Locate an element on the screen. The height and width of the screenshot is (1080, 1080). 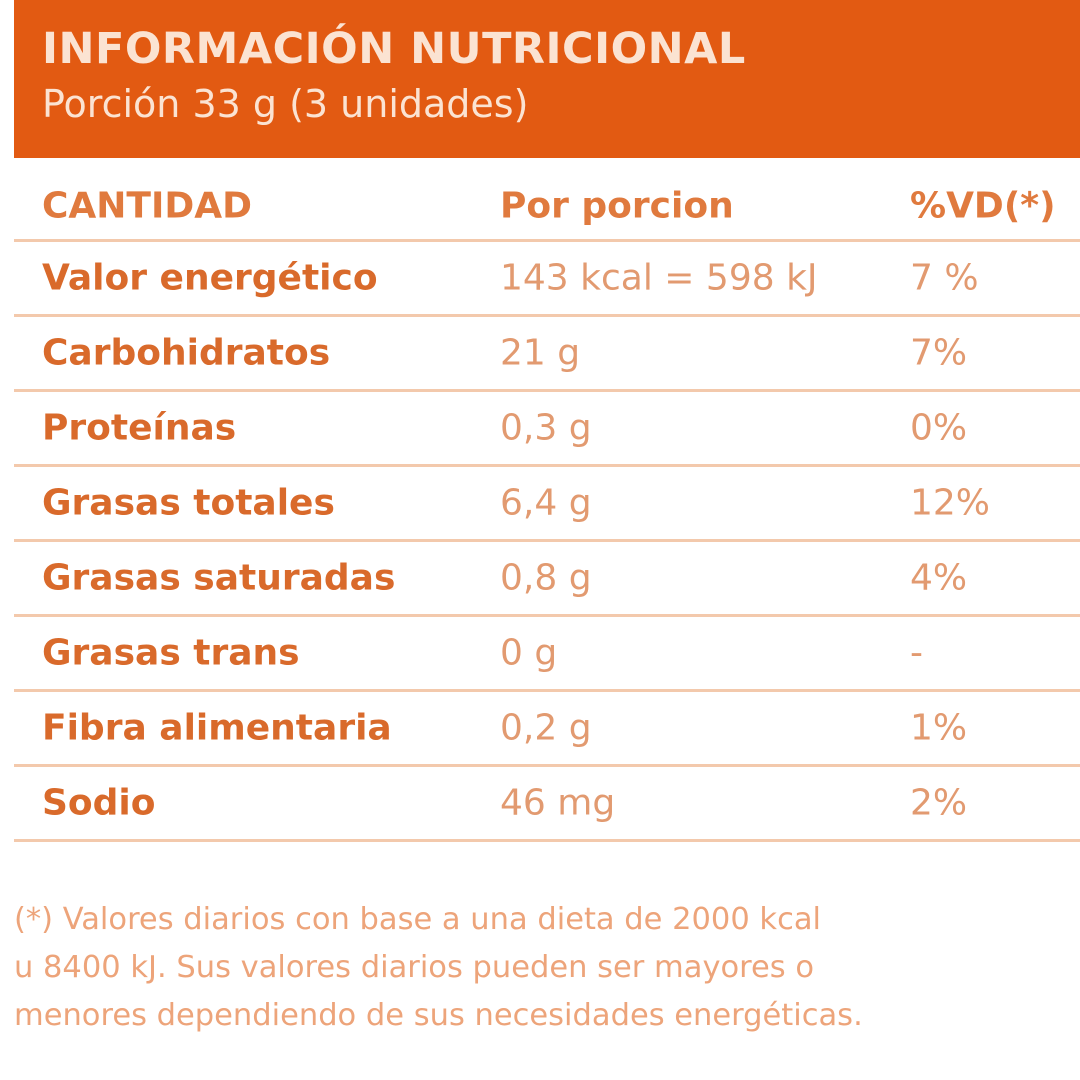
table-row: Valor energético 143 kcal = 598 kJ 7 % is located at coordinates (547, 279).